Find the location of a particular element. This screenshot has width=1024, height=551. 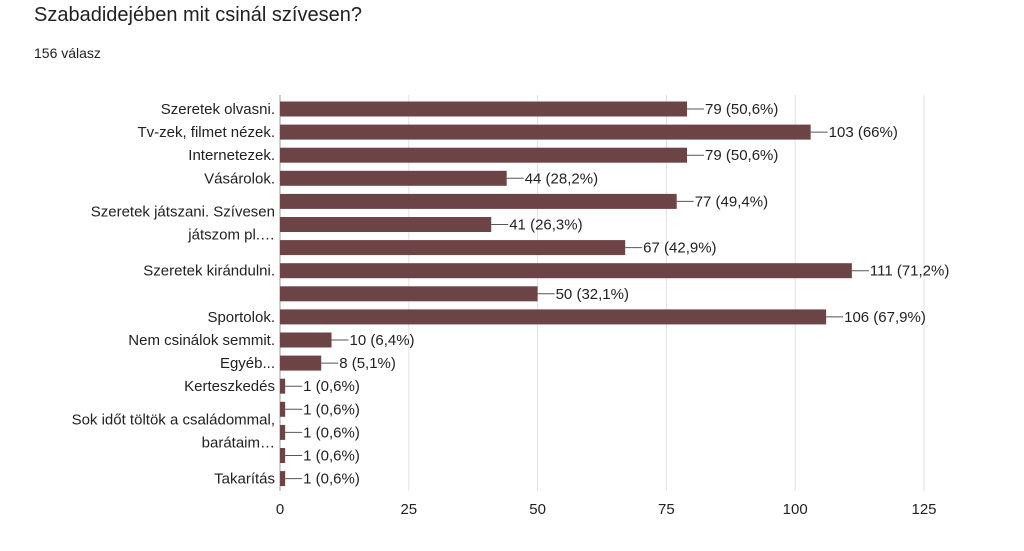

category-label: Internetezek. is located at coordinates (231, 155).